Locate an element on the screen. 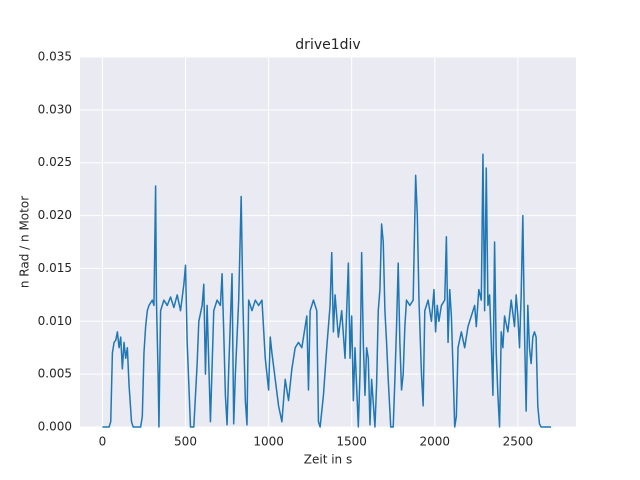 The image size is (640, 480). y-tick-label: 0.000 is located at coordinates (55, 427).